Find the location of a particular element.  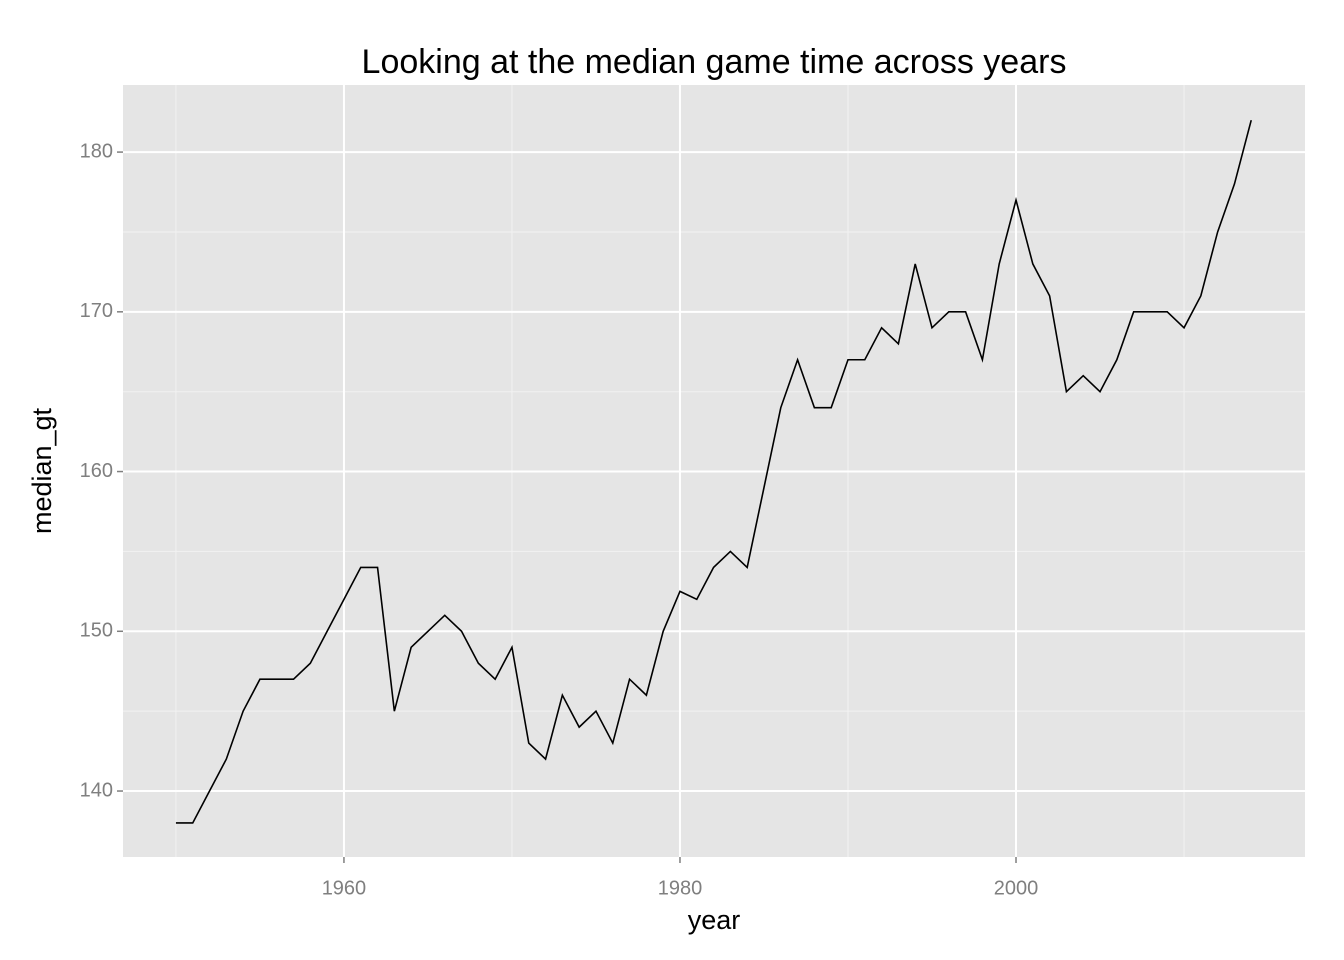

x-tick-label: 1980 is located at coordinates (680, 888).